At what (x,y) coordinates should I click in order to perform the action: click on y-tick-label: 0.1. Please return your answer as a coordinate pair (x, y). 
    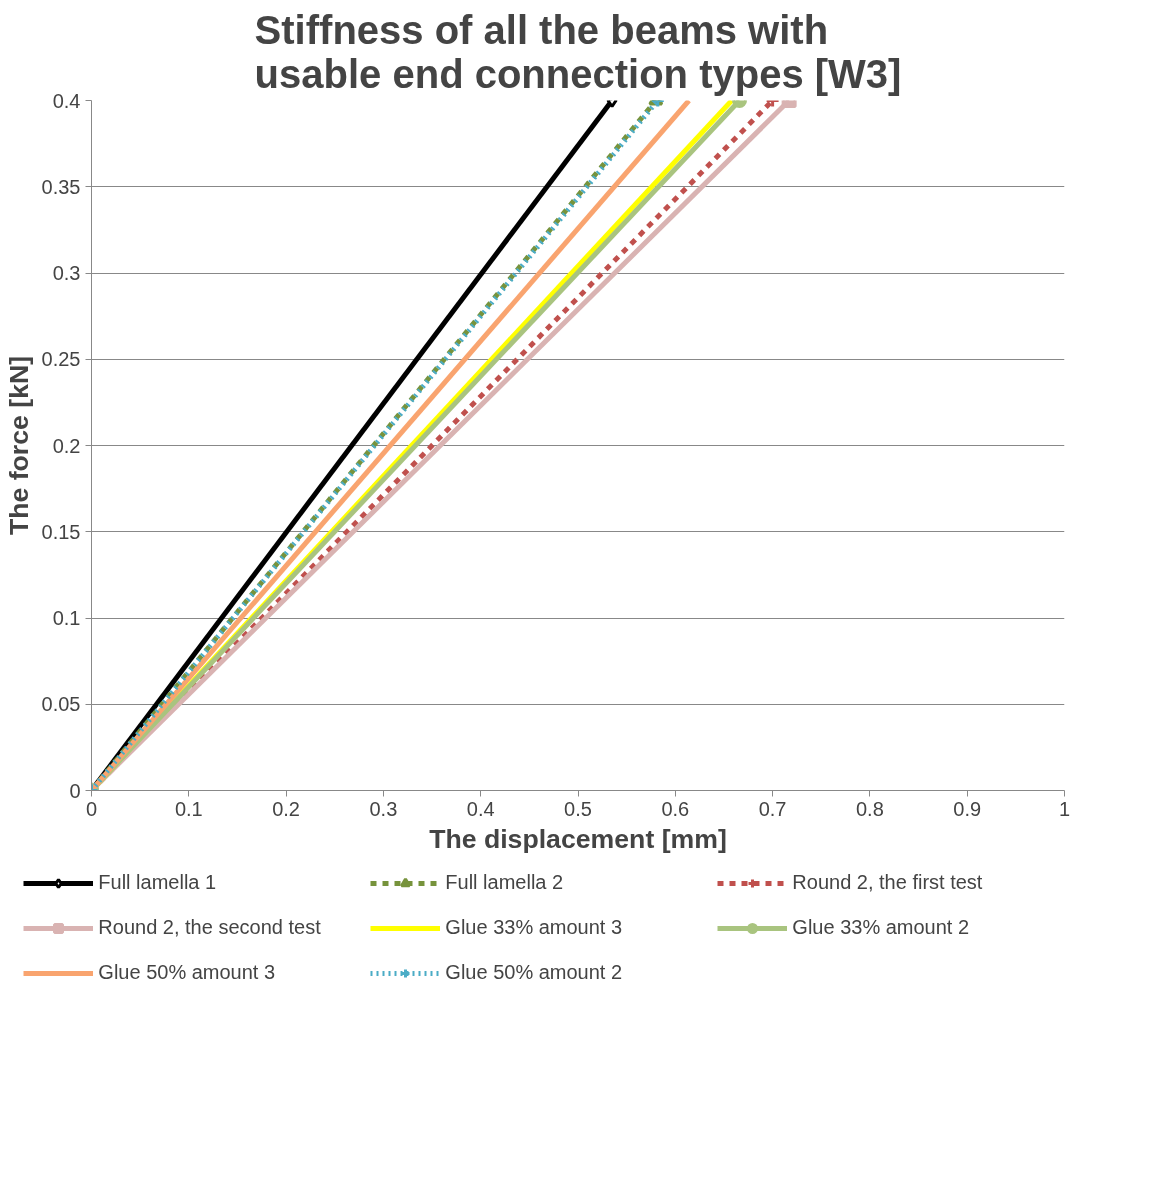
    Looking at the image, I should click on (66, 618).